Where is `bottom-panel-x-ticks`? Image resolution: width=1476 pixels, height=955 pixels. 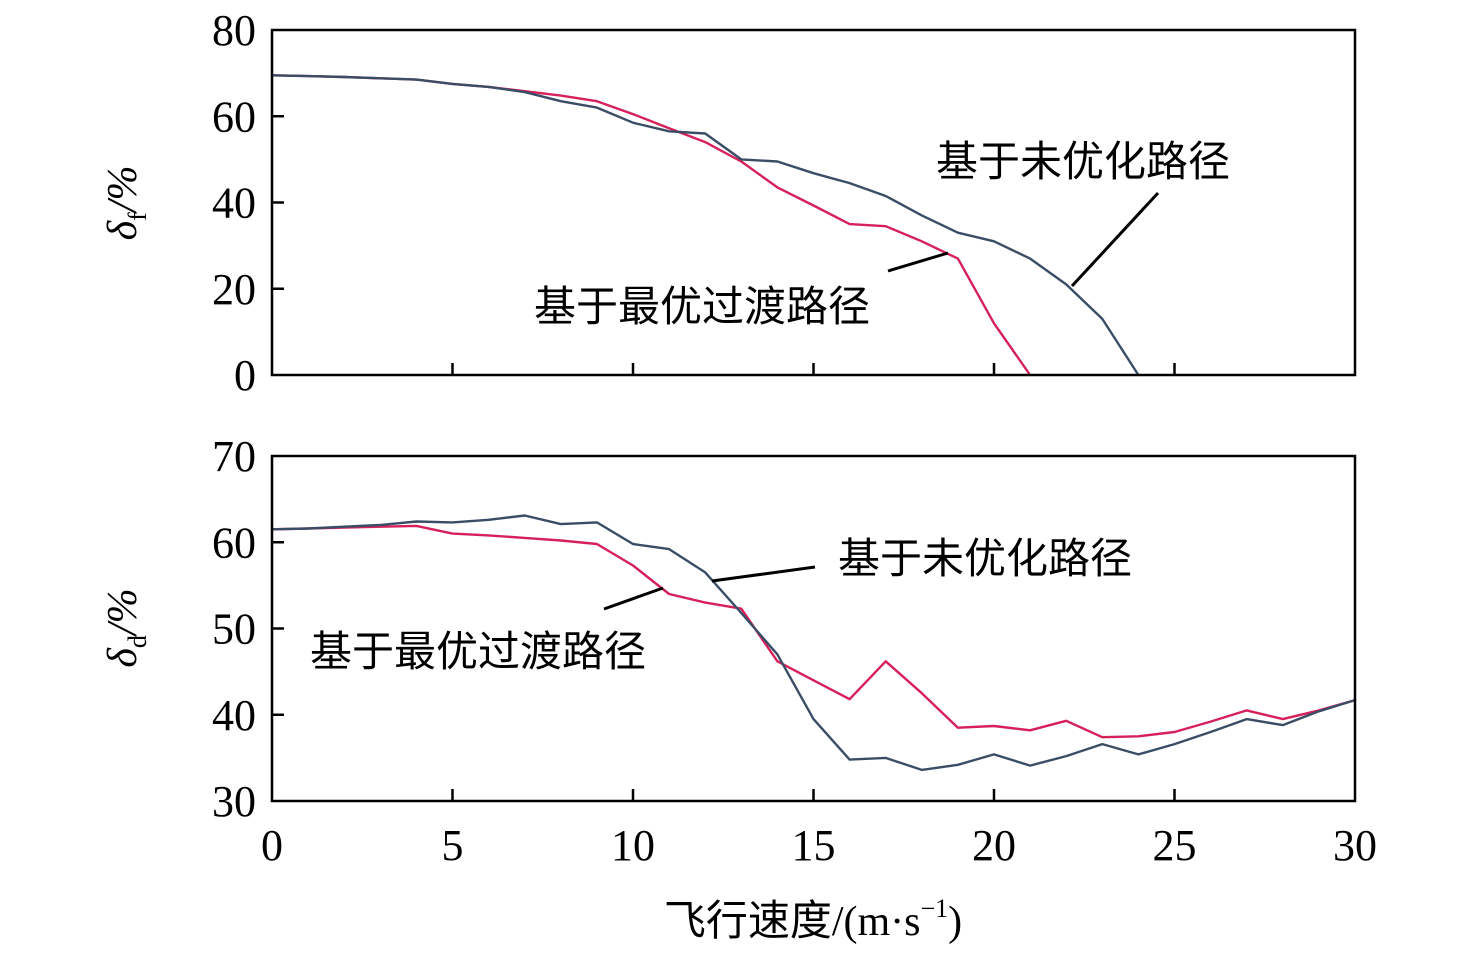
bottom-panel-x-ticks is located at coordinates (813, 795).